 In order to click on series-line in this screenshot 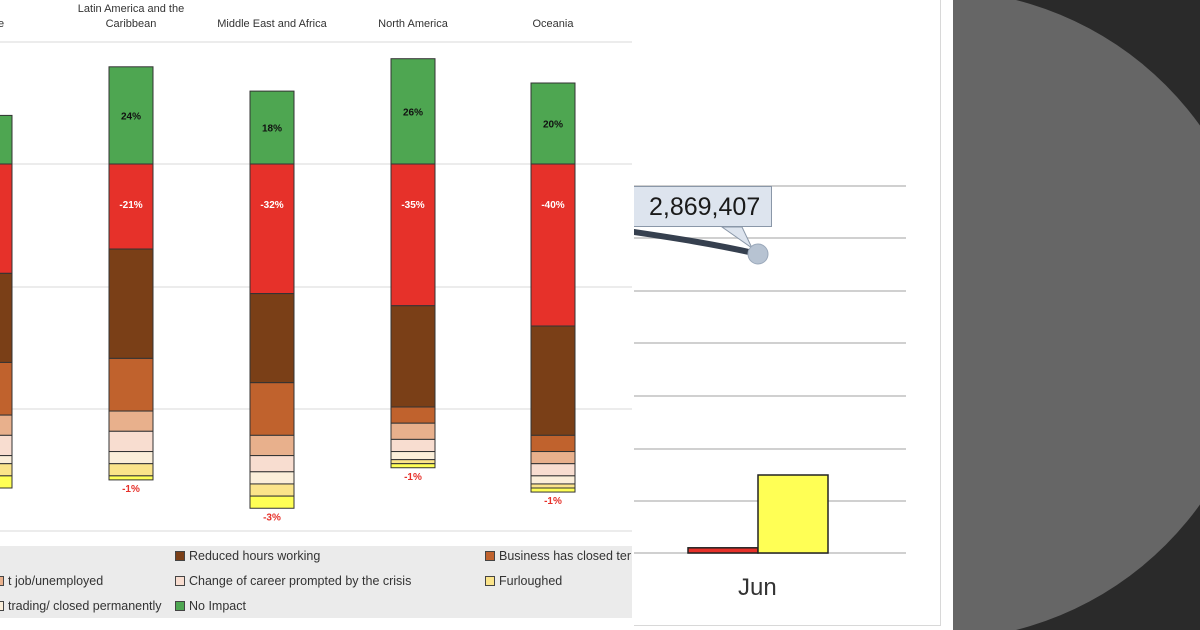, I will do `click(697, 243)`.